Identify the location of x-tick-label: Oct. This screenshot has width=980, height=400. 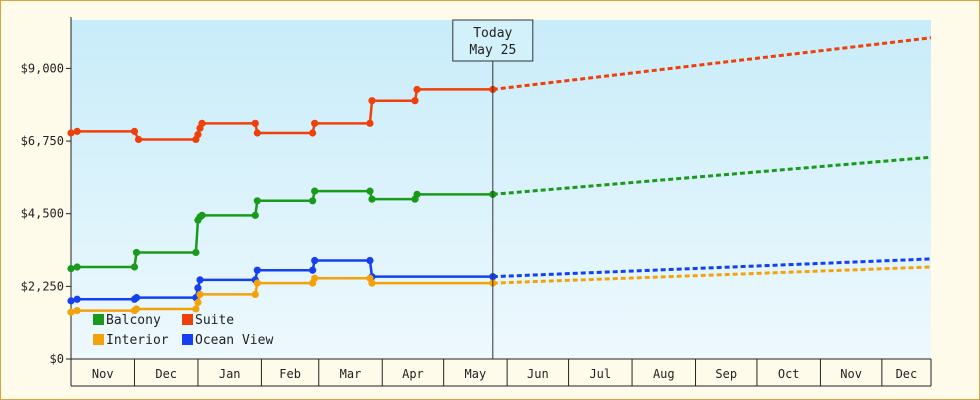
(789, 374).